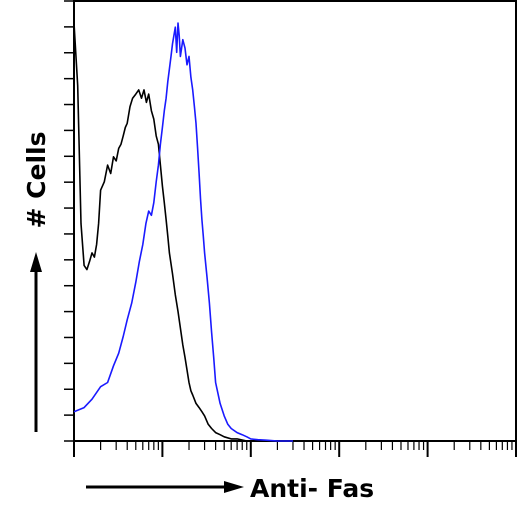 This screenshot has height=515, width=530. Describe the element at coordinates (234, 487) in the screenshot. I see `x-axis-arrowhead-icon` at that location.